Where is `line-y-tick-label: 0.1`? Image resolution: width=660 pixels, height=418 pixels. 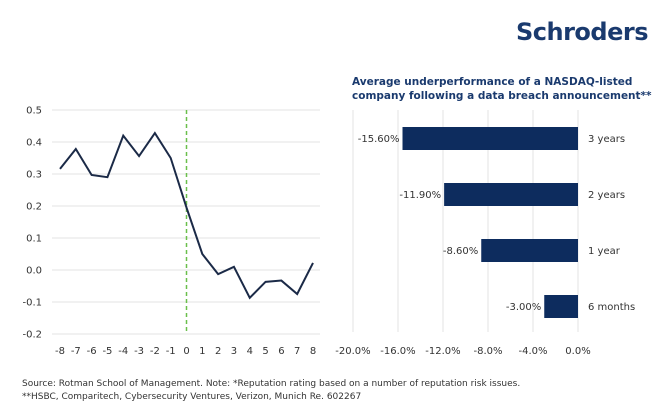 line-y-tick-label: 0.1 is located at coordinates (34, 239).